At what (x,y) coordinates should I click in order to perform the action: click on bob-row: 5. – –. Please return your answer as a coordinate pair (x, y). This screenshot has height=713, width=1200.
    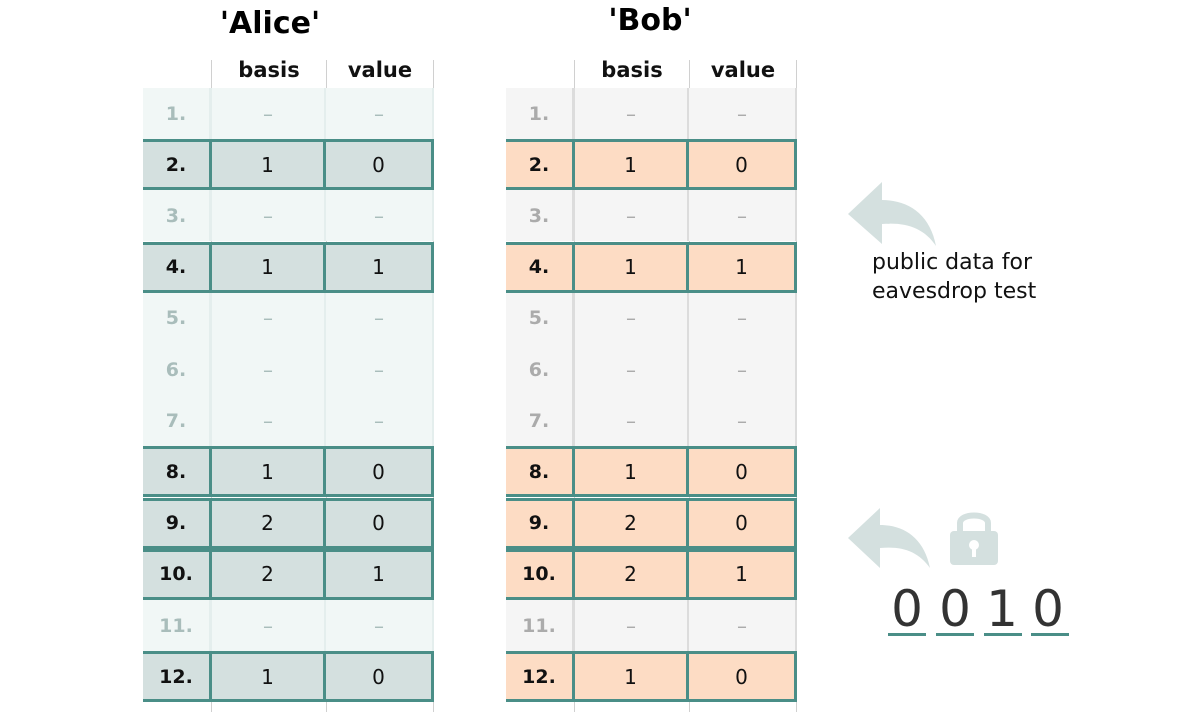
    Looking at the image, I should click on (651, 318).